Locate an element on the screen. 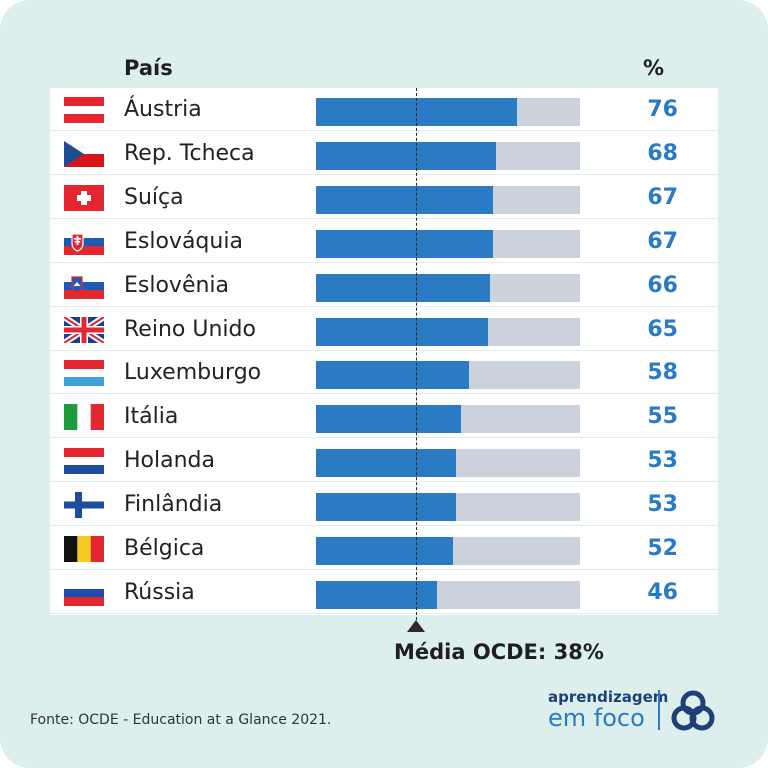 This screenshot has width=768, height=768. bar-eslovenia is located at coordinates (403, 287).